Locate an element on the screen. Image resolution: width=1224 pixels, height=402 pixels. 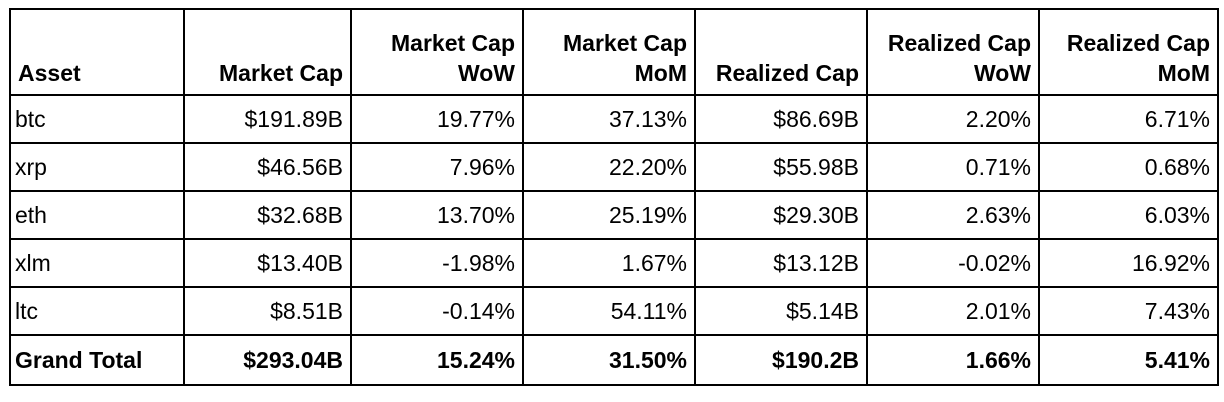
cell-realized-cap-mom: 16.92% is located at coordinates (1128, 263).